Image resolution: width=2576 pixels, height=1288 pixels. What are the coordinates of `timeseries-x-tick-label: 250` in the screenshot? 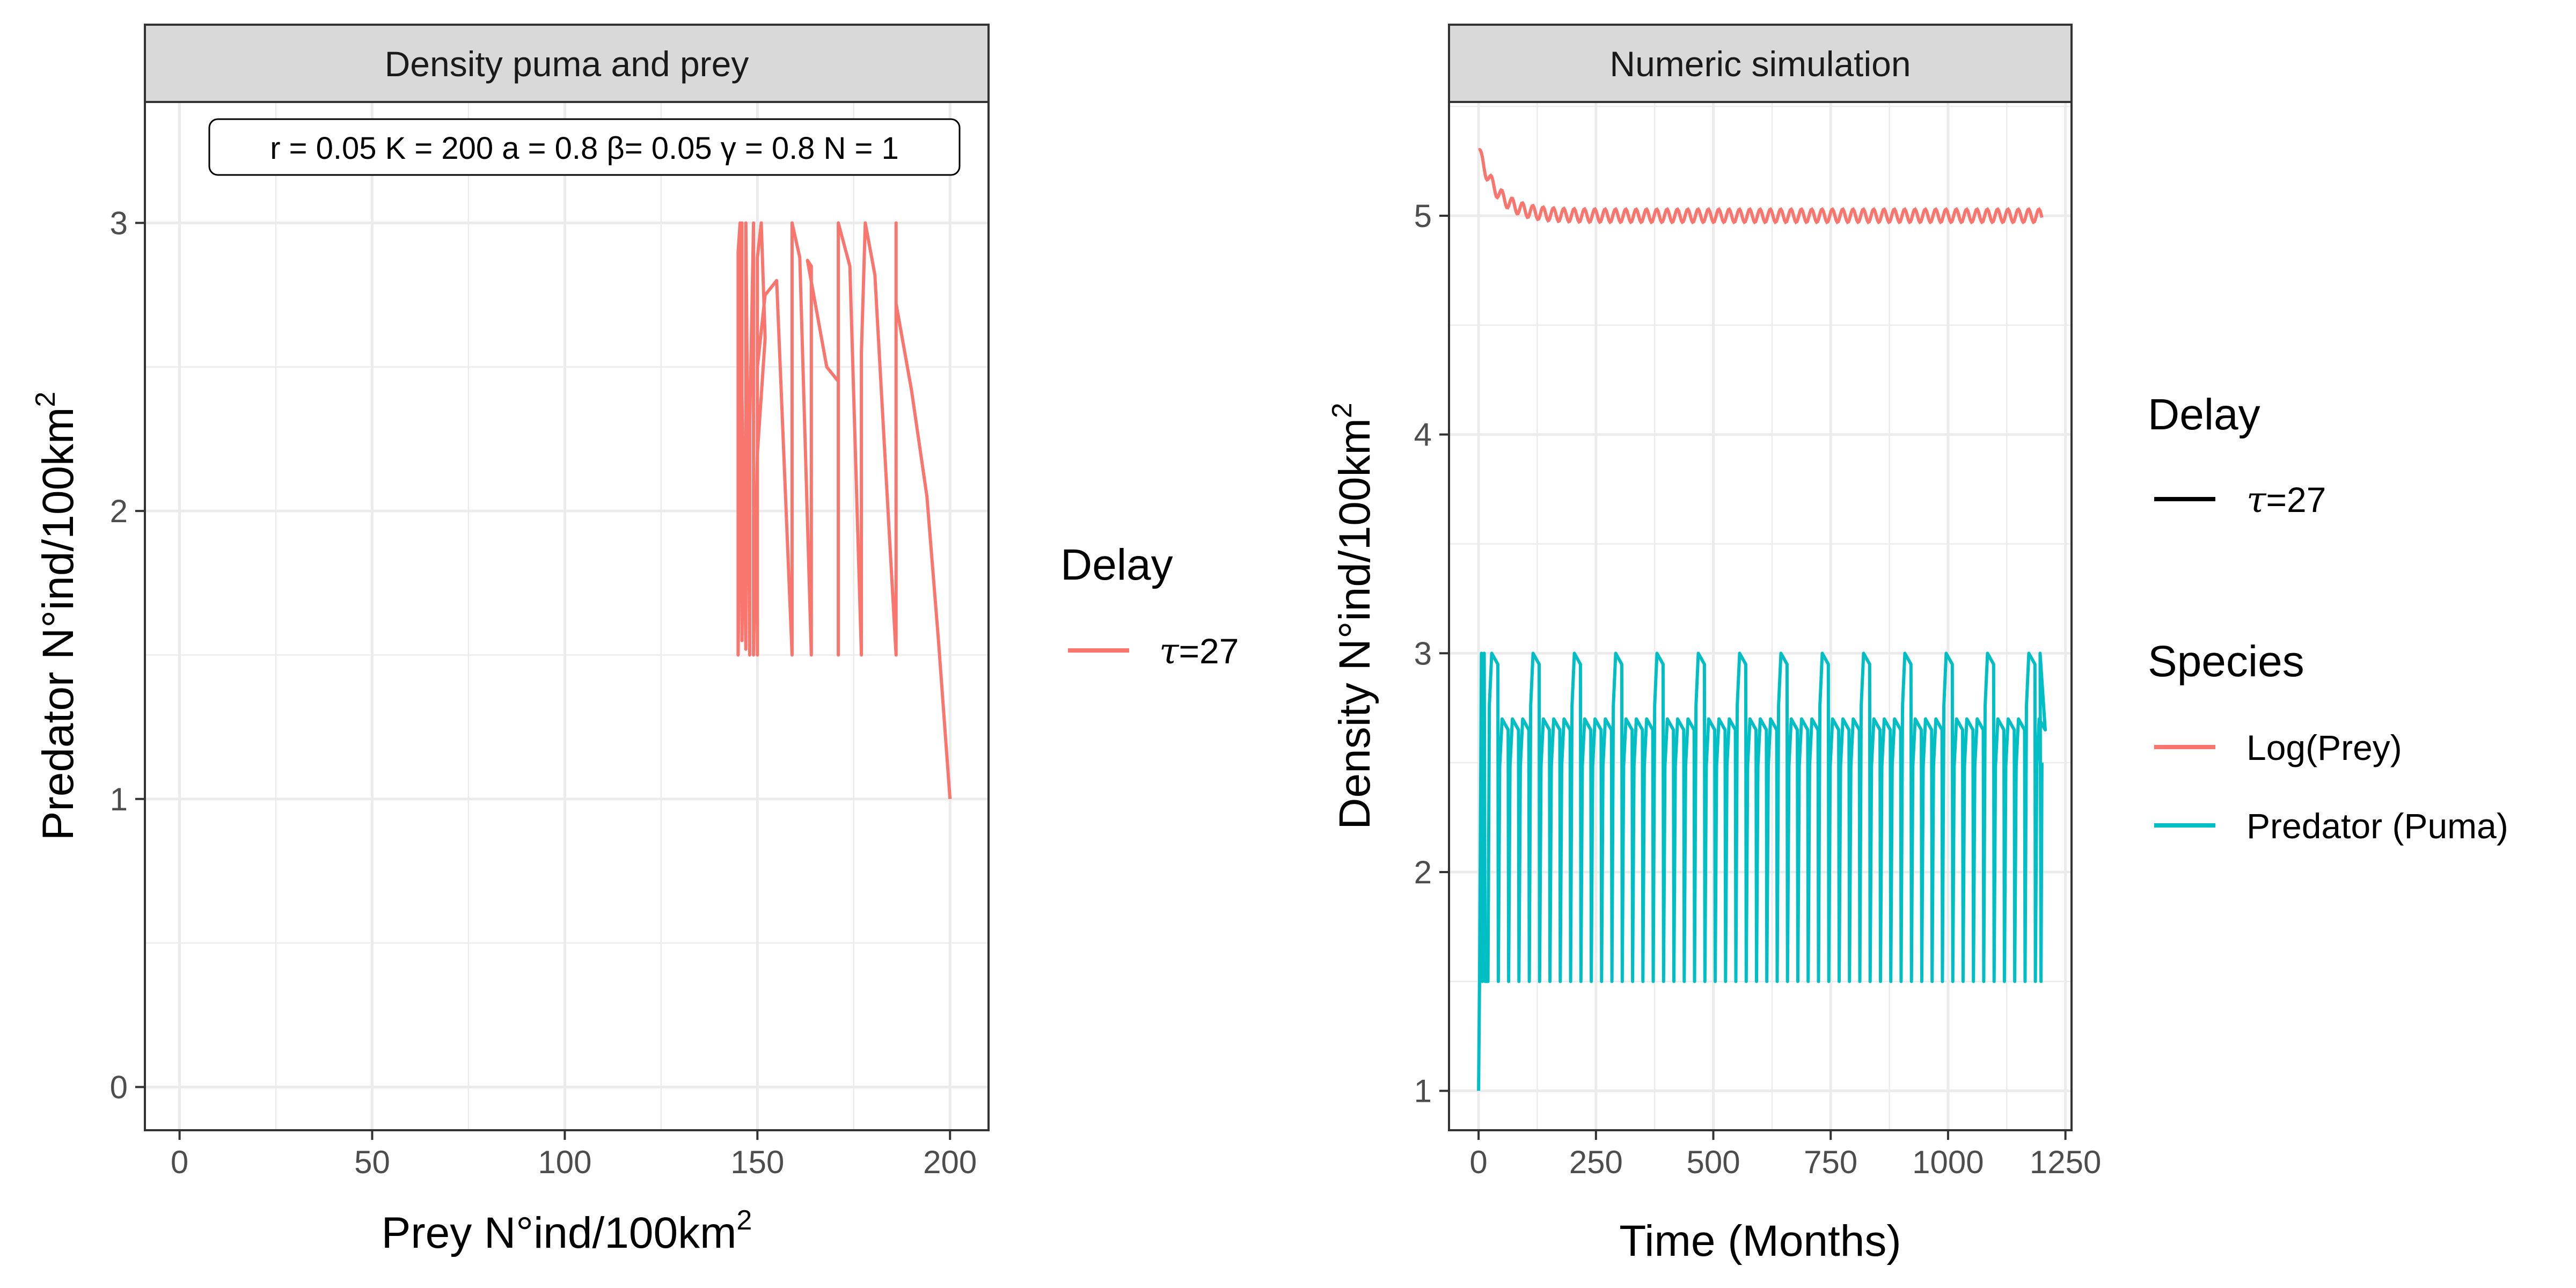 It's located at (1596, 1162).